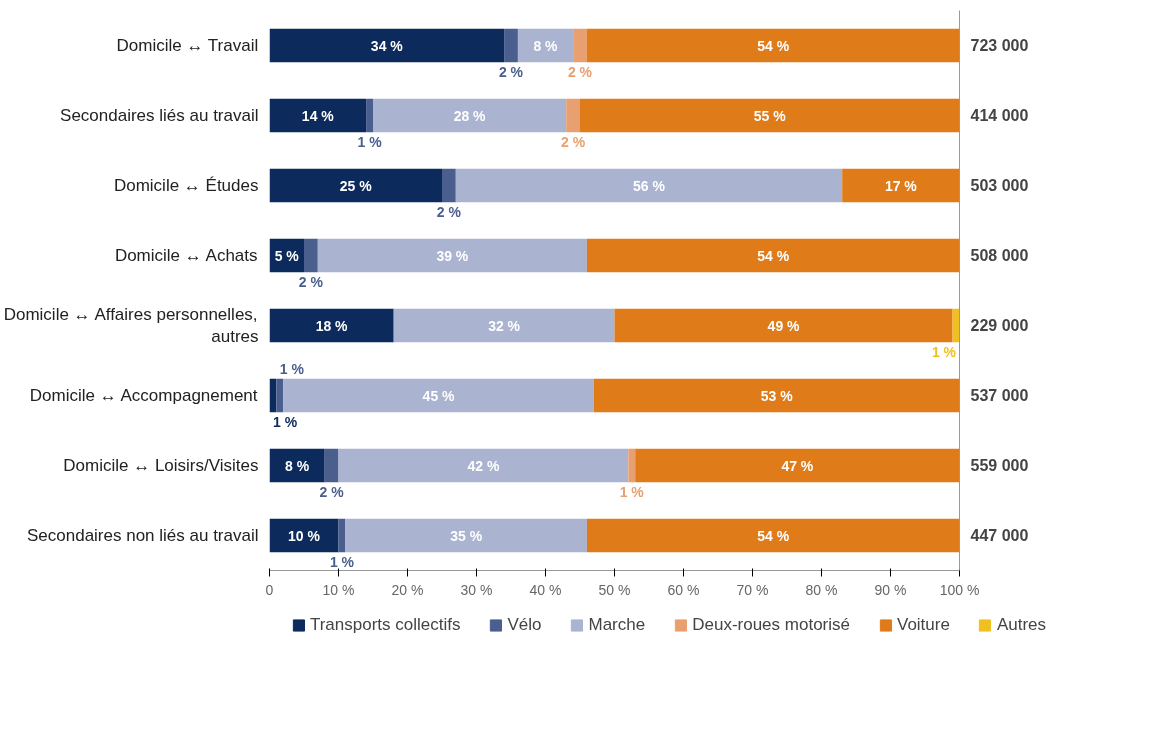  I want to click on x-tick-label: 80 %, so click(821, 589).